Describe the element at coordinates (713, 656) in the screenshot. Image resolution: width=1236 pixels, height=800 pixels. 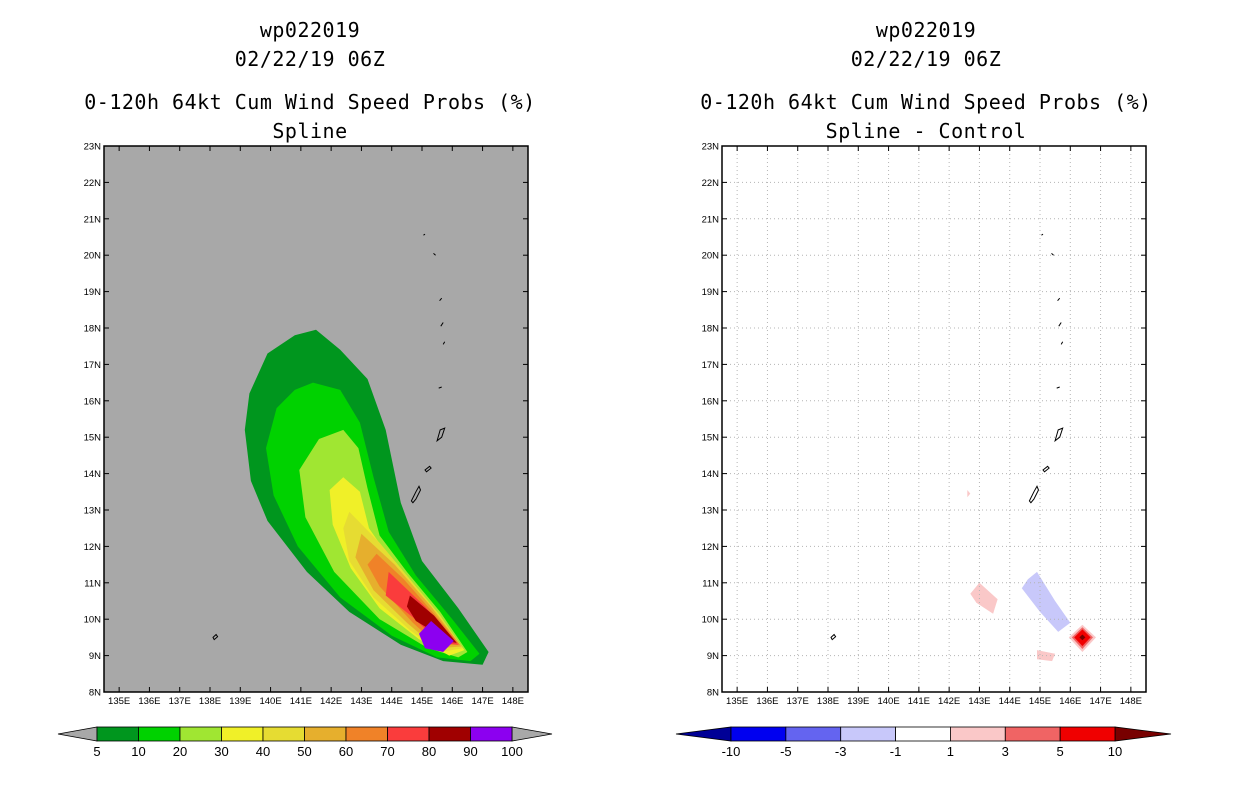
I see `right-lat-label: 9N` at that location.